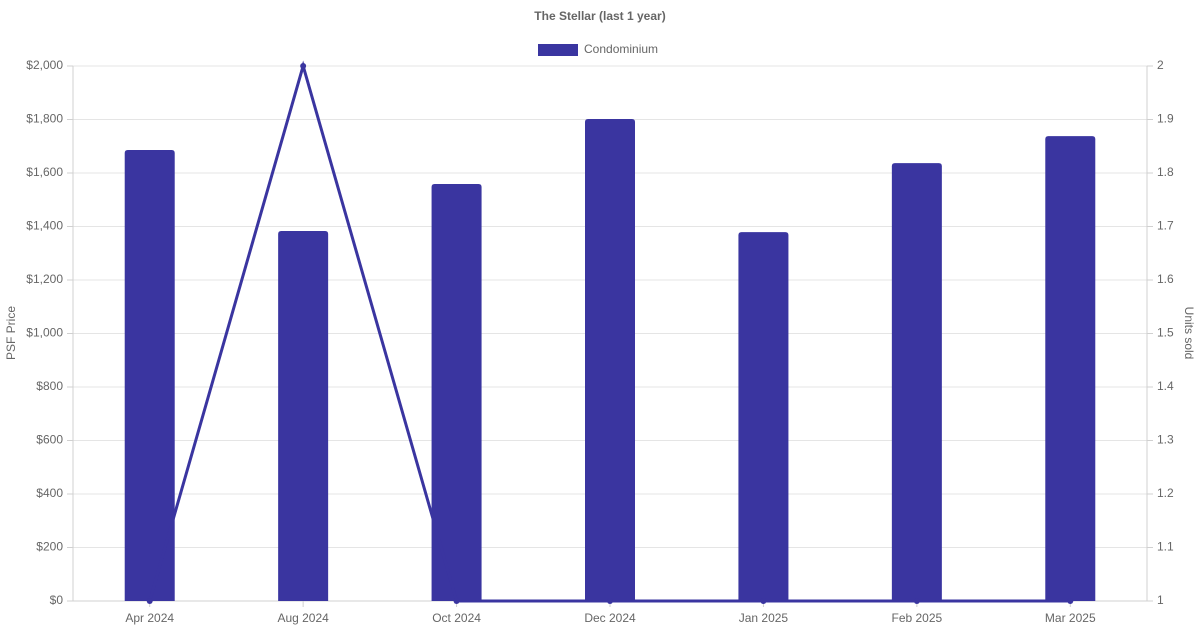  Describe the element at coordinates (610, 618) in the screenshot. I see `x-tick-label: Dec 2024` at that location.